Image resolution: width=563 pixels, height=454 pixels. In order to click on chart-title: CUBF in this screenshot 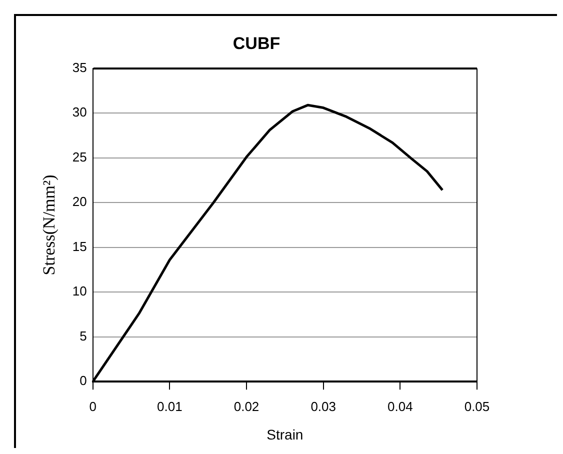, I will do `click(256, 43)`.